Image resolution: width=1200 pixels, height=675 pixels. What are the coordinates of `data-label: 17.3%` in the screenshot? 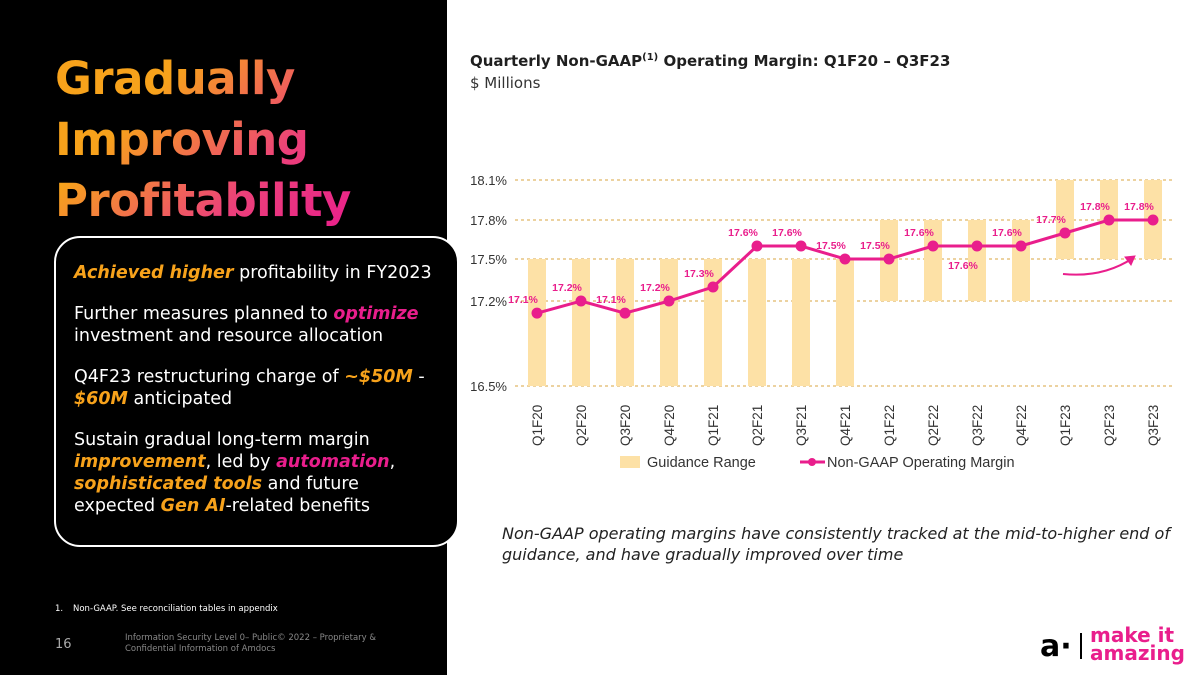 It's located at (699, 274).